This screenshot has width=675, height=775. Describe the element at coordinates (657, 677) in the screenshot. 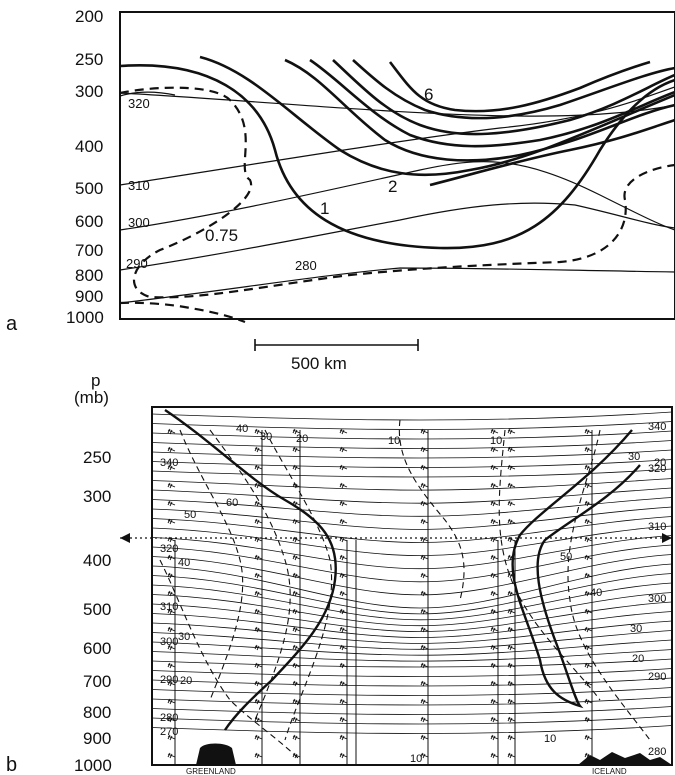

I see `theta-b-right-290: 290` at that location.